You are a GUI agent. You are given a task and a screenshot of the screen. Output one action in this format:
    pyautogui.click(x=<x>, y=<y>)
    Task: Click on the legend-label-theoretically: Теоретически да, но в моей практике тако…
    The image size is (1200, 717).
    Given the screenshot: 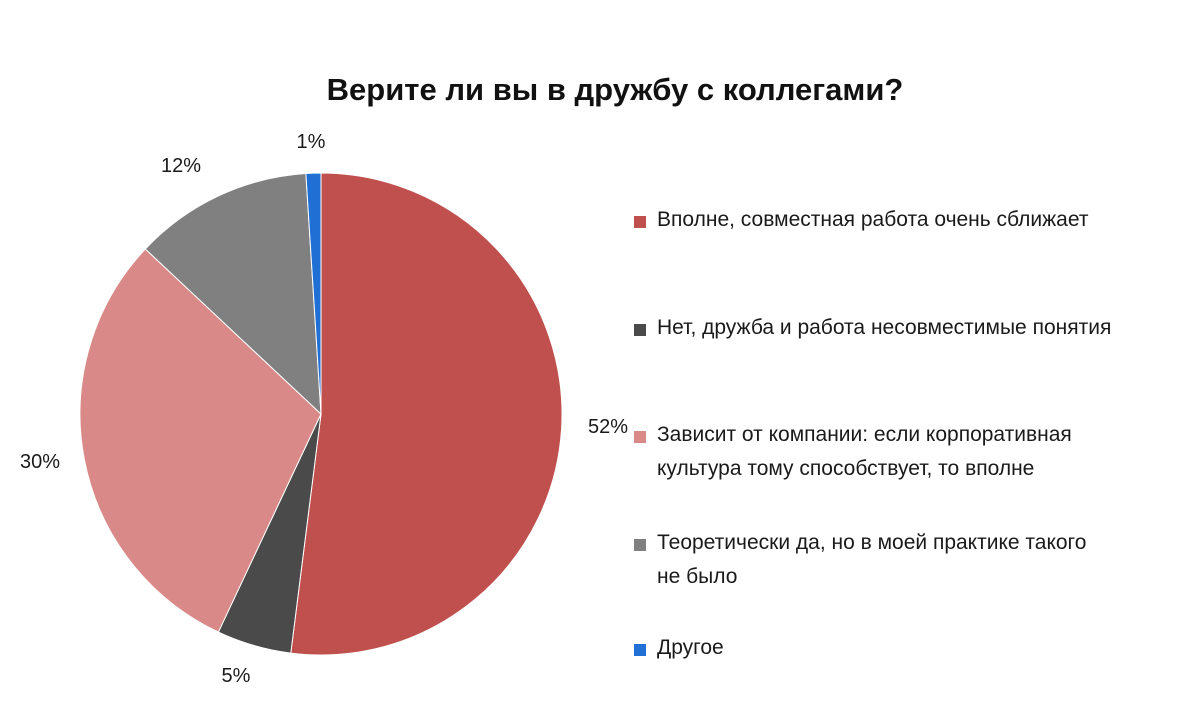 What is the action you would take?
    pyautogui.click(x=872, y=559)
    